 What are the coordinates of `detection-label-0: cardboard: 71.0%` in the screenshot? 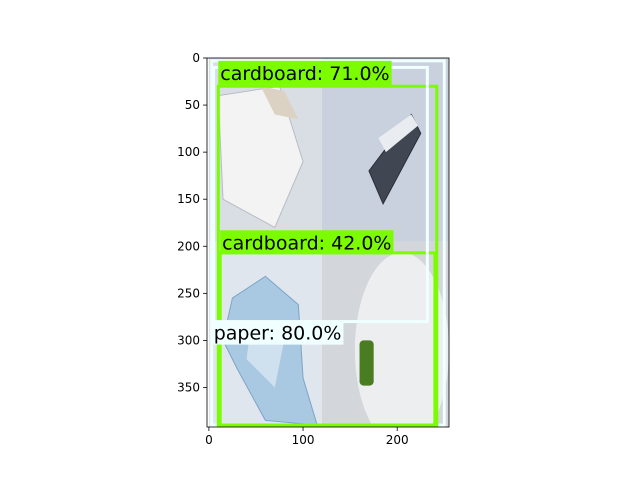 It's located at (305, 72).